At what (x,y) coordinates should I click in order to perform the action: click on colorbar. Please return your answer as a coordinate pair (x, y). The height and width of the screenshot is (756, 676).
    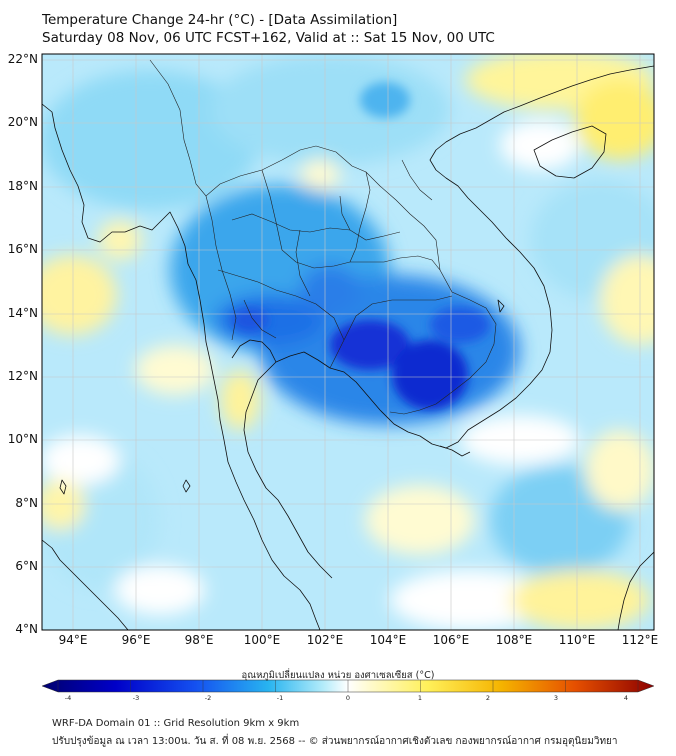
    Looking at the image, I should click on (348, 686).